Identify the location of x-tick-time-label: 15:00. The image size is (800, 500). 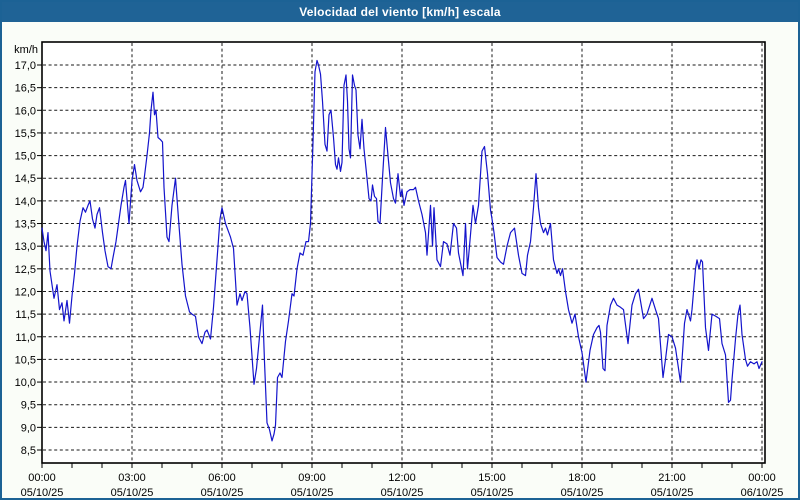
(492, 478).